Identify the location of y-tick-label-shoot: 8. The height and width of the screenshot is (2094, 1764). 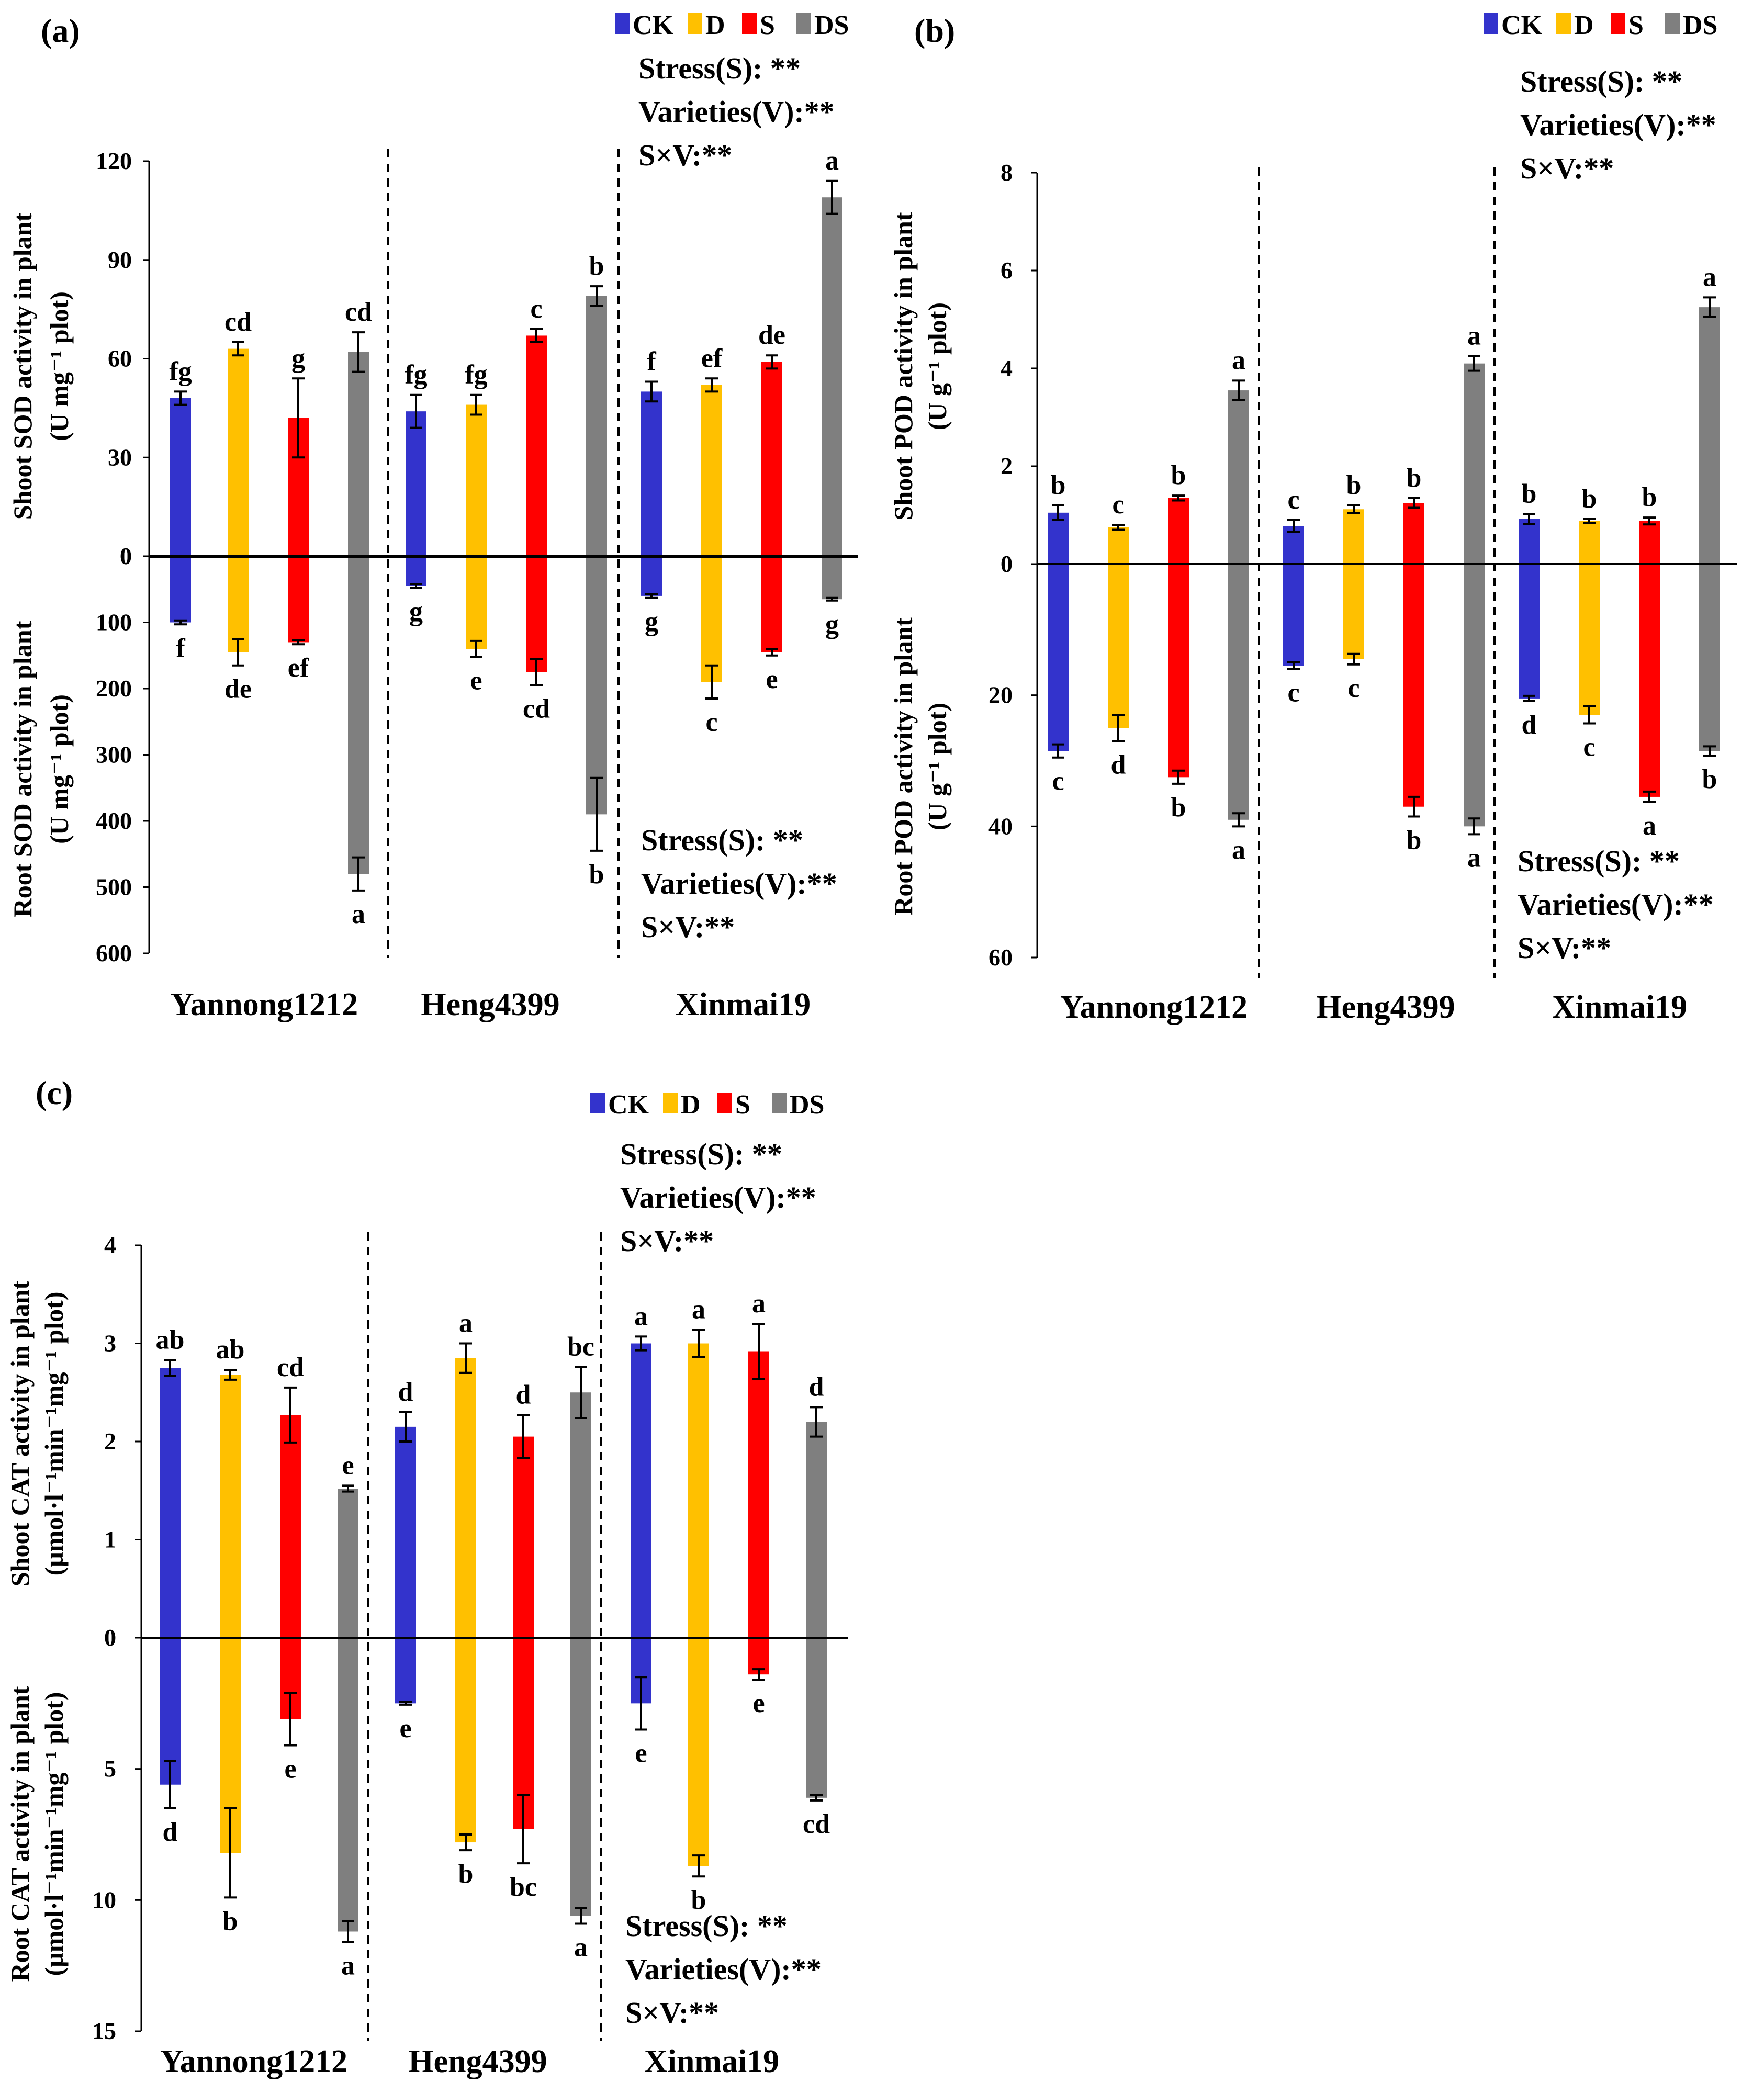
(1007, 172).